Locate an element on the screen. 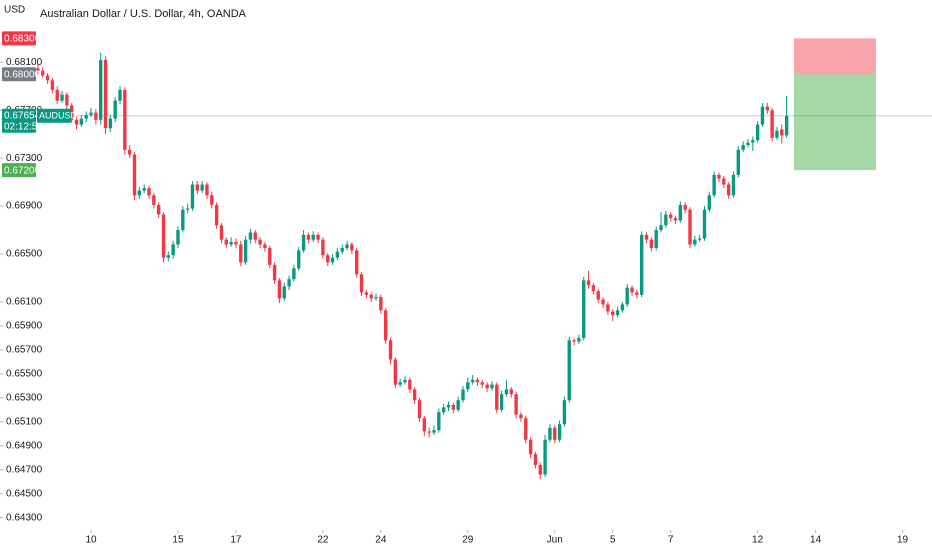  y-tick-label: 0.66100 is located at coordinates (24, 302).